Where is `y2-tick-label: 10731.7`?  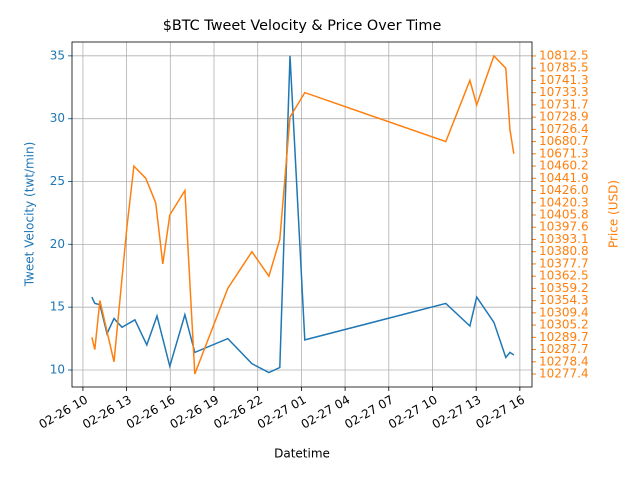 y2-tick-label: 10731.7 is located at coordinates (564, 104).